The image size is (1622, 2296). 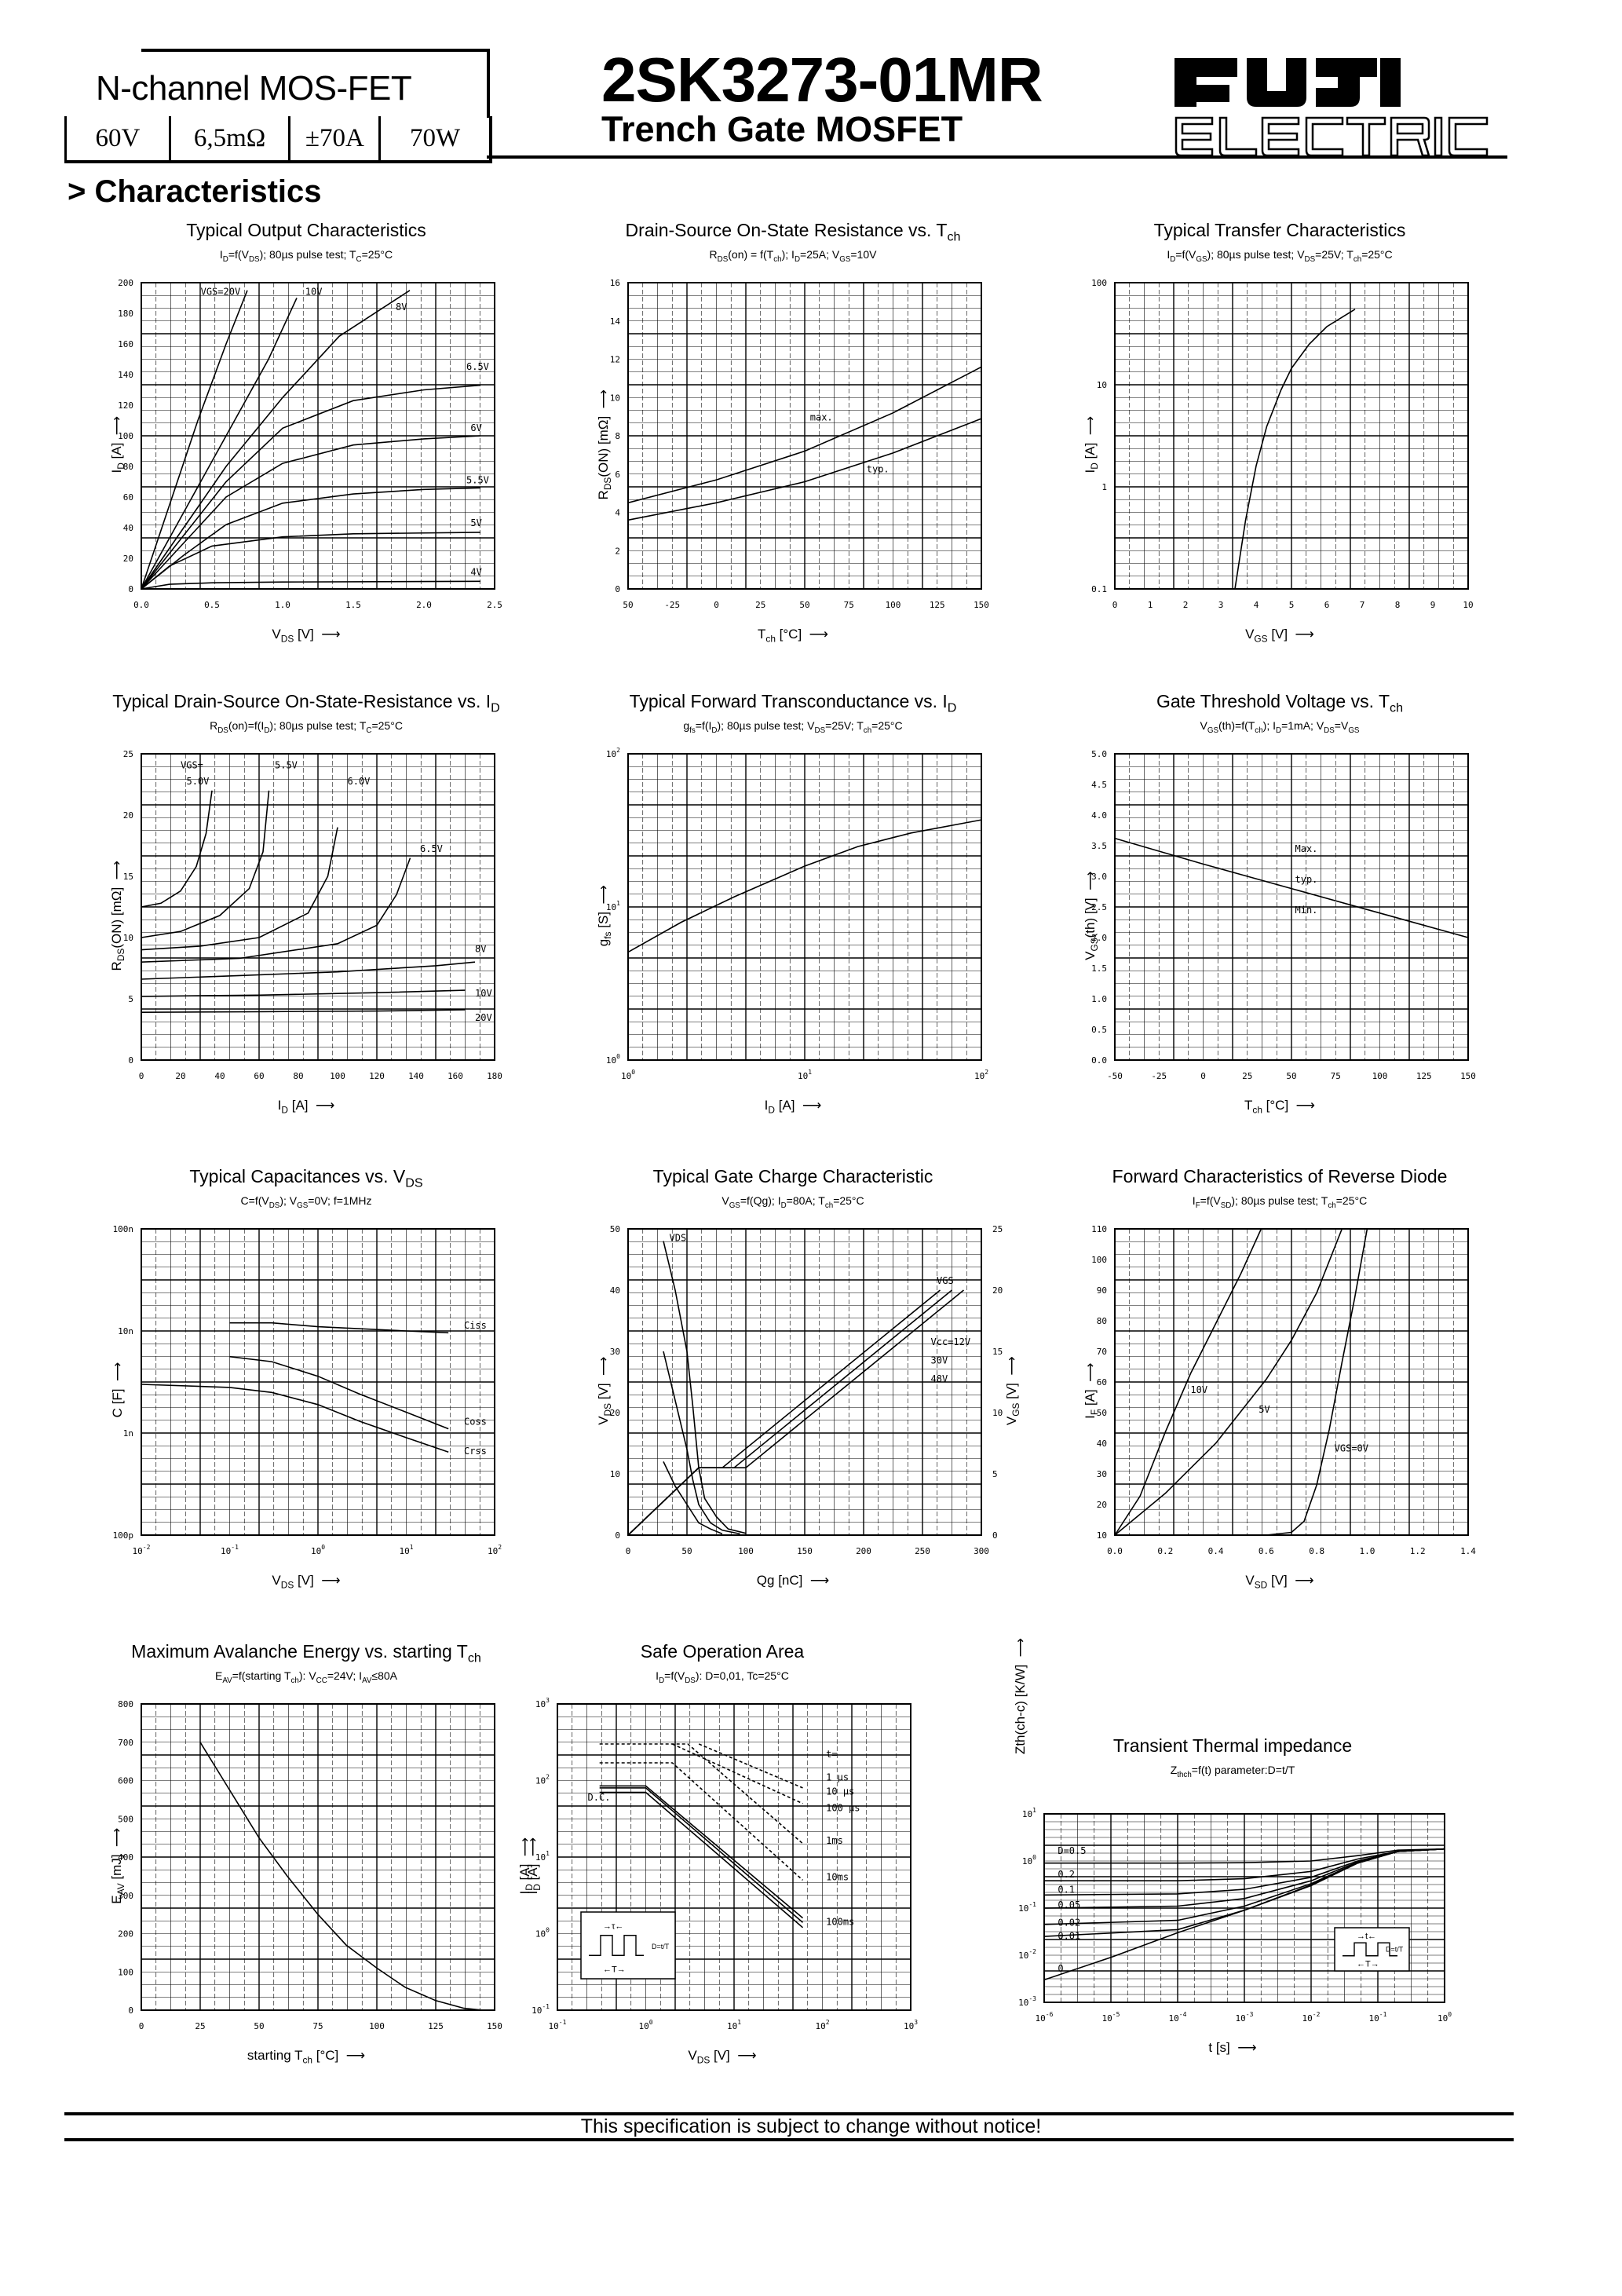 What do you see at coordinates (306, 230) in the screenshot?
I see `chart-title: Typical Output Characteristics` at bounding box center [306, 230].